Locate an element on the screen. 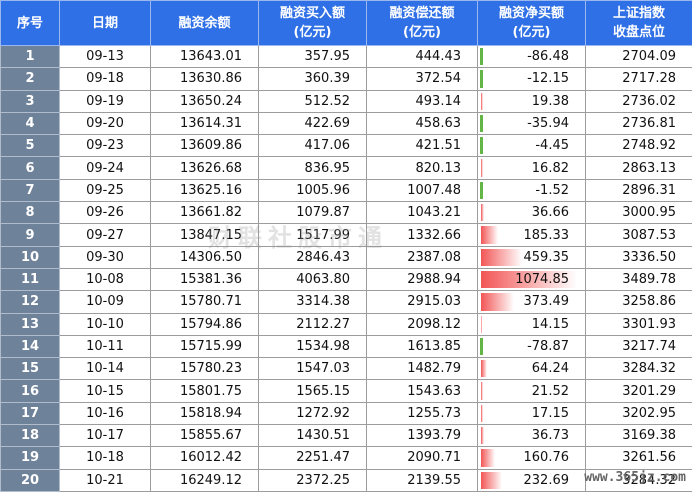 The height and width of the screenshot is (492, 692). date-cell: 10-11 is located at coordinates (105, 346).